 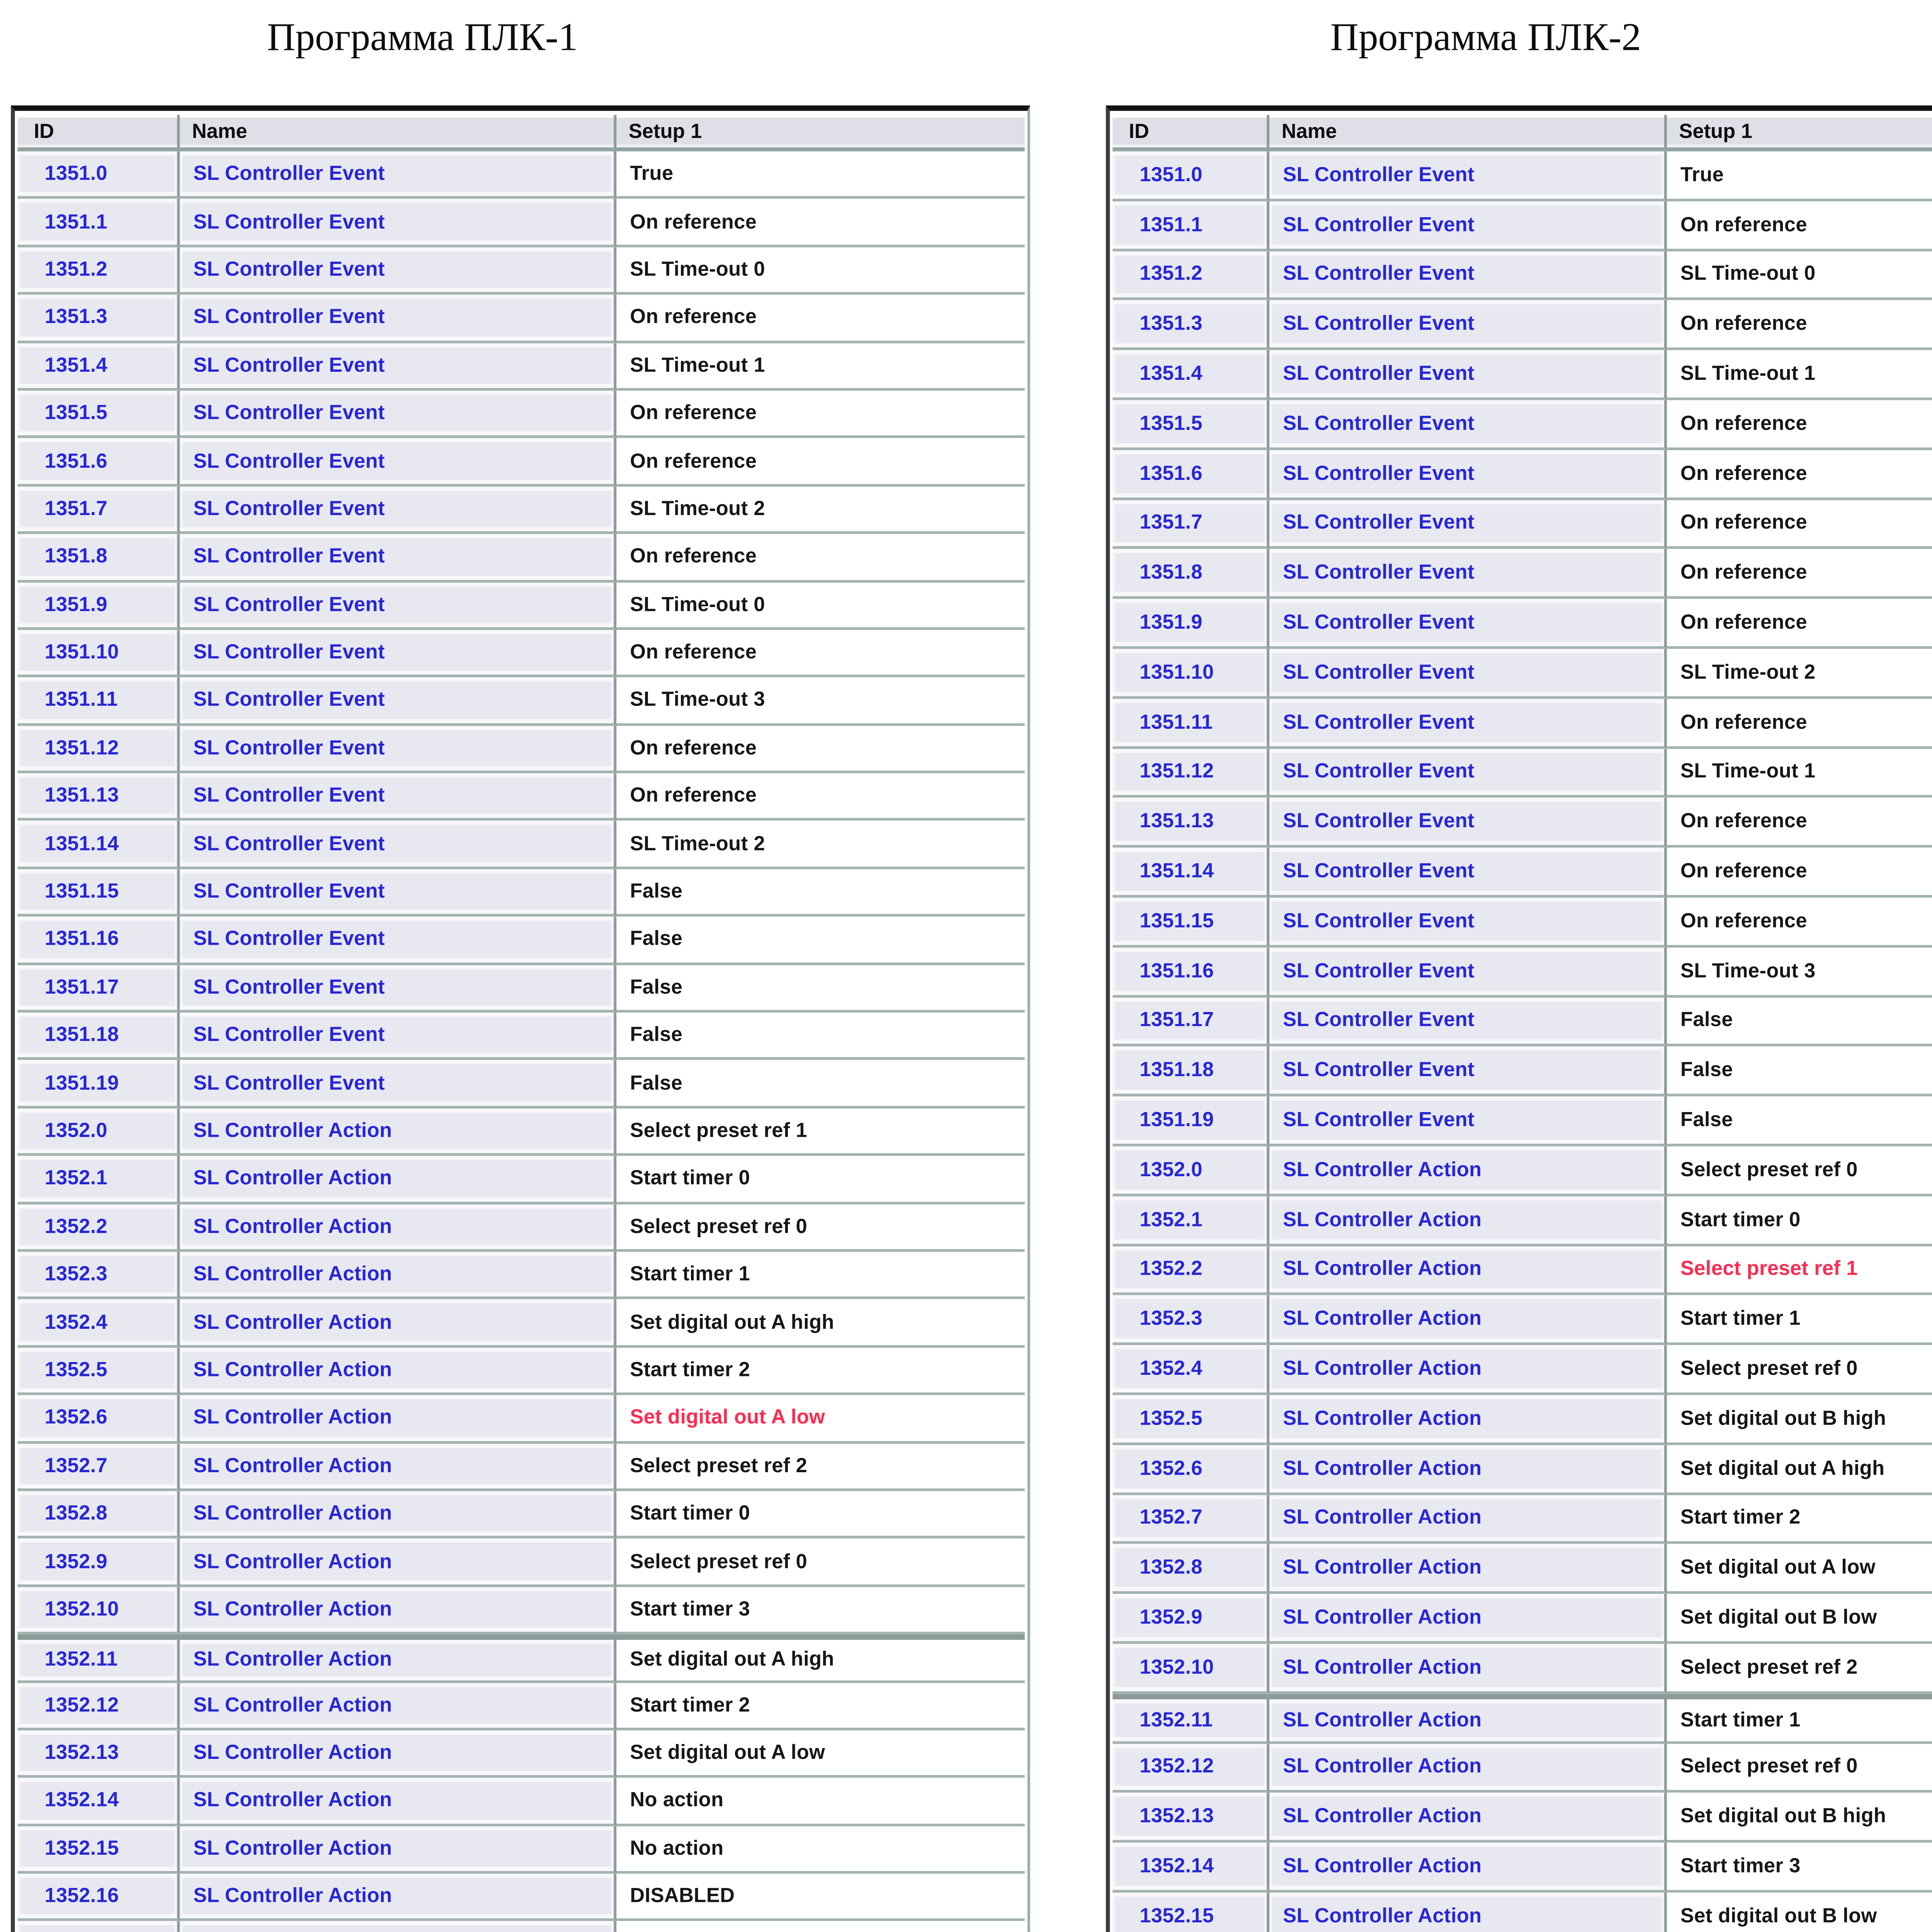 I want to click on row-id-cell: 1352.14, so click(x=98, y=1802).